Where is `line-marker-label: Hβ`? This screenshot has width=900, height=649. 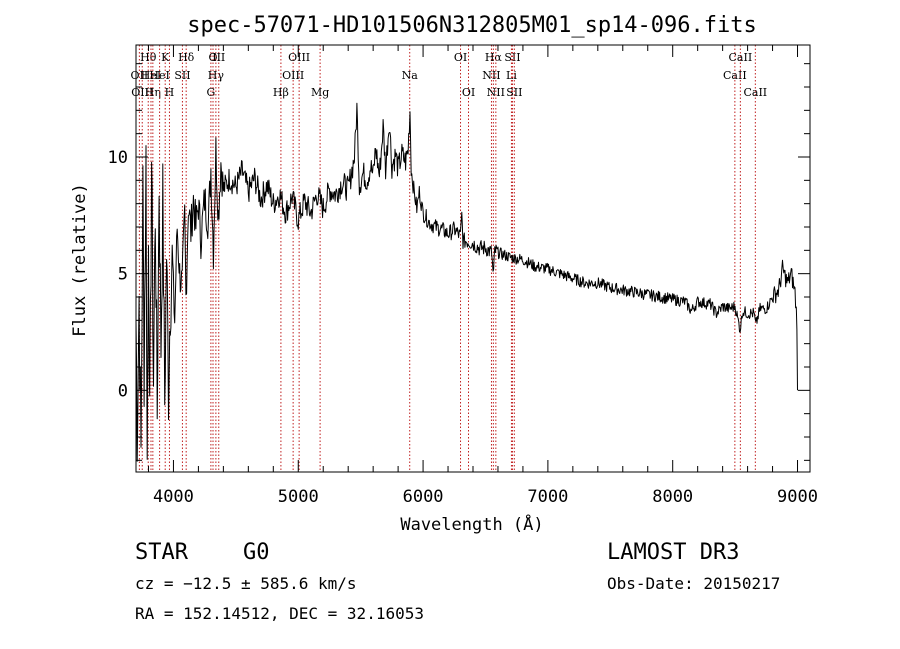
line-marker-label: Hβ is located at coordinates (281, 92).